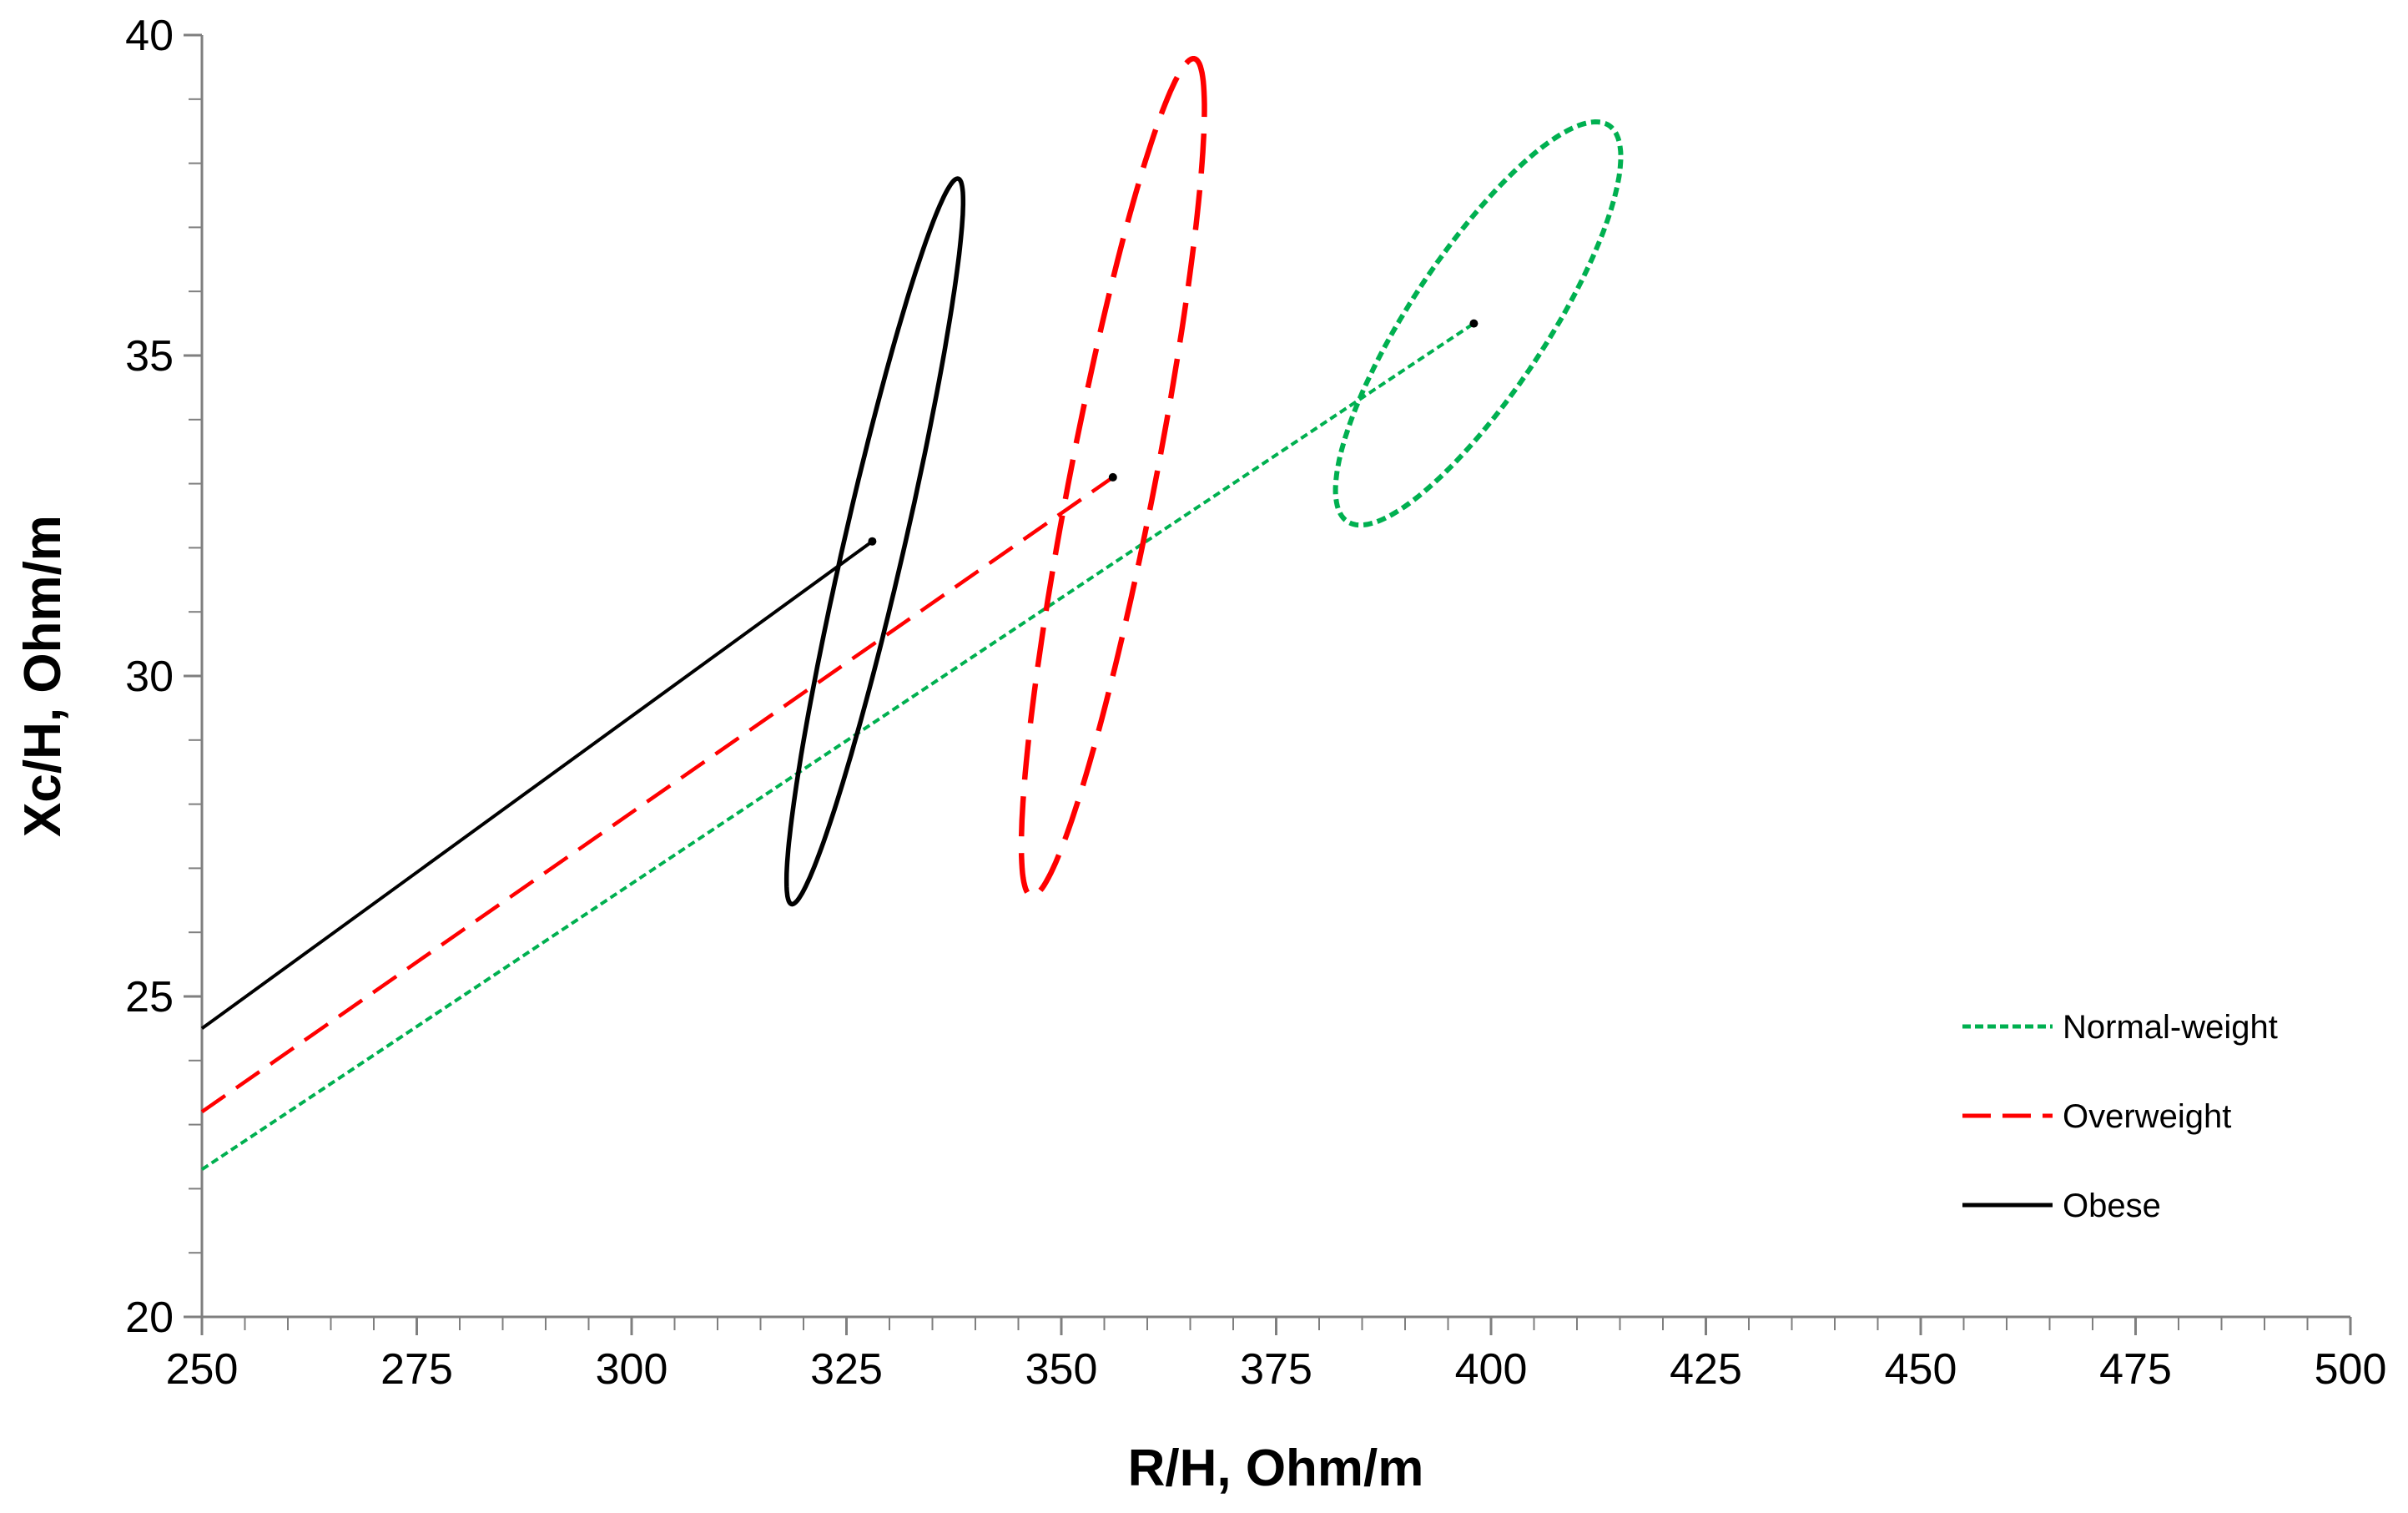 This screenshot has height=1513, width=2408. I want to click on legend: Normal-weight Overweight Obese, so click(2120, 1116).